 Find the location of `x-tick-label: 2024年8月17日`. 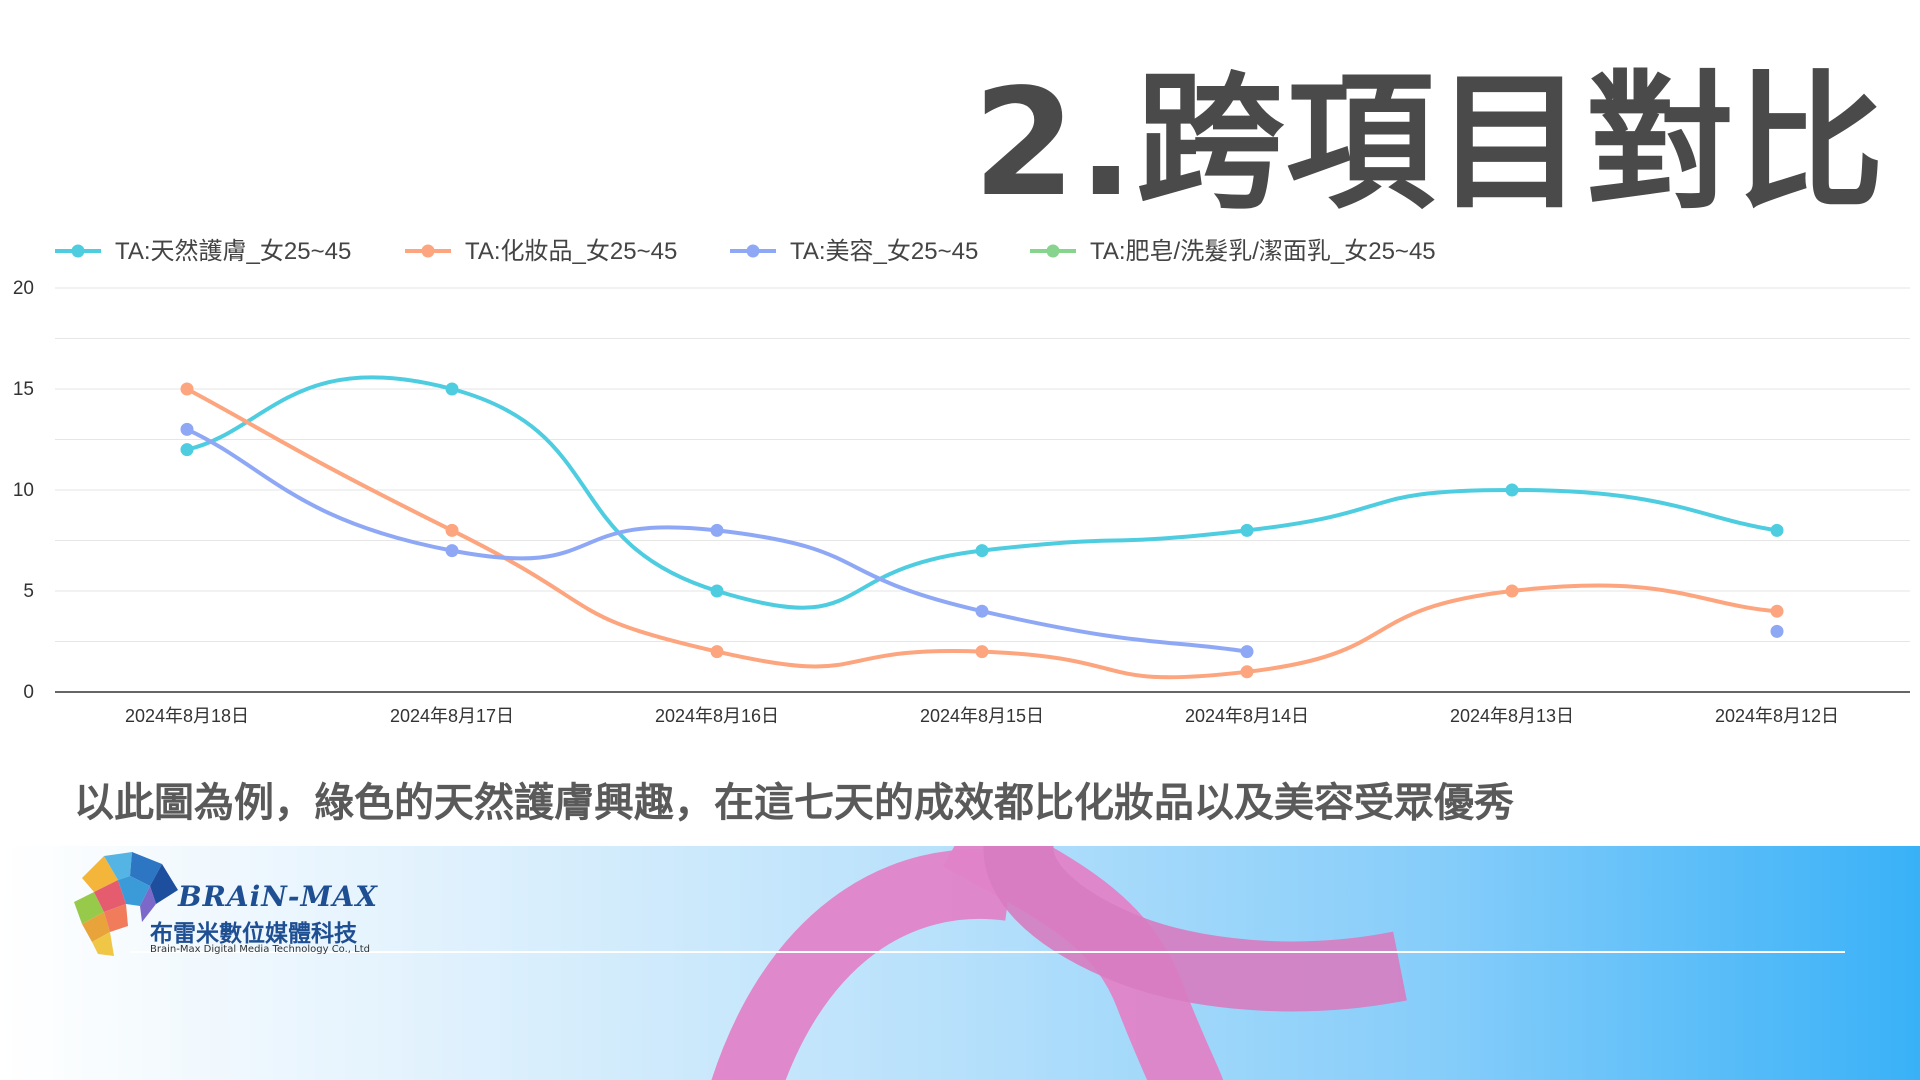

x-tick-label: 2024年8月17日 is located at coordinates (452, 716).